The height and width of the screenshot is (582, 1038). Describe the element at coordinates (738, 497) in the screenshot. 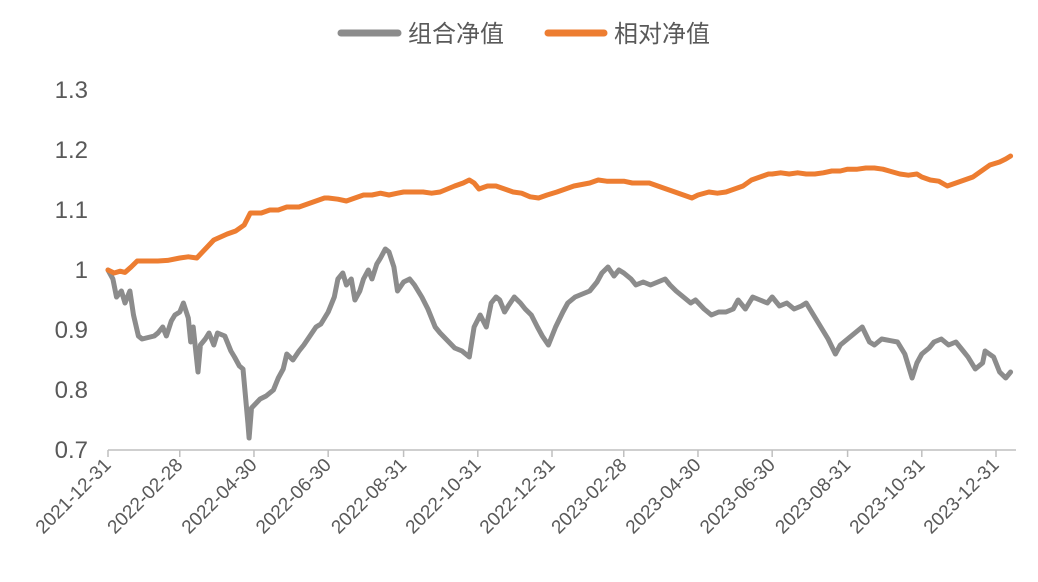

I see `x-tick-label: 2023-06-30` at that location.